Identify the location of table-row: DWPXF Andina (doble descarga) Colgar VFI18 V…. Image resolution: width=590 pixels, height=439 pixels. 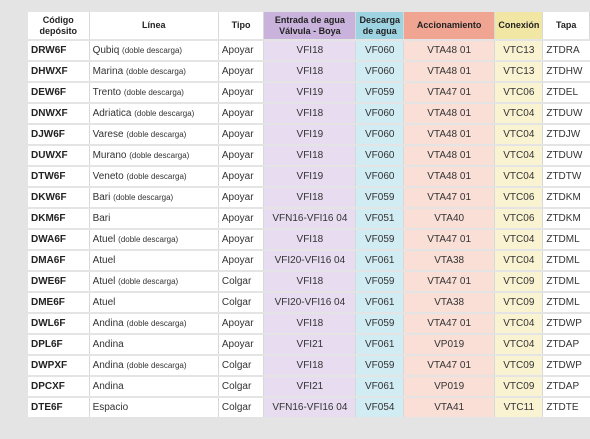
(309, 365).